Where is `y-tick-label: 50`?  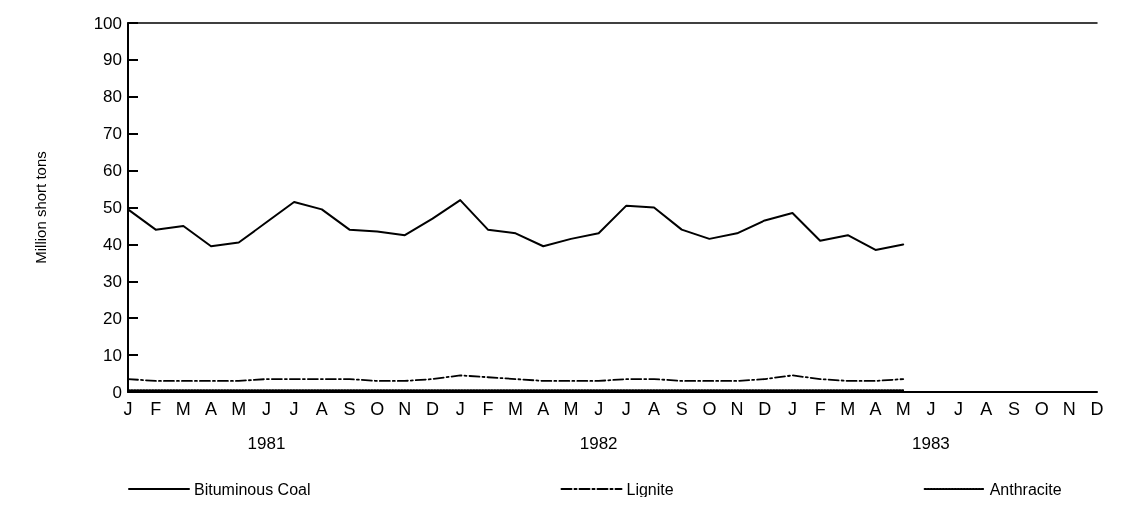
y-tick-label: 50 is located at coordinates (112, 207).